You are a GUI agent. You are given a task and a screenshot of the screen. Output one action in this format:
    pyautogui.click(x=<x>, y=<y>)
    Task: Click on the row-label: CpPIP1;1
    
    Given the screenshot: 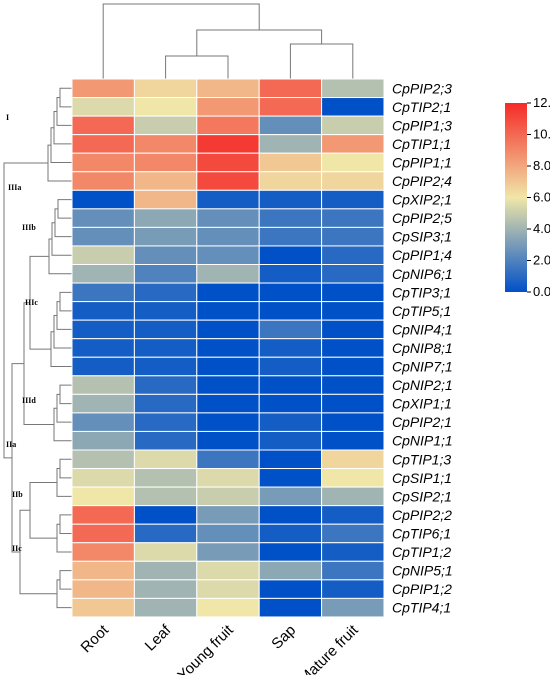 What is the action you would take?
    pyautogui.click(x=422, y=162)
    